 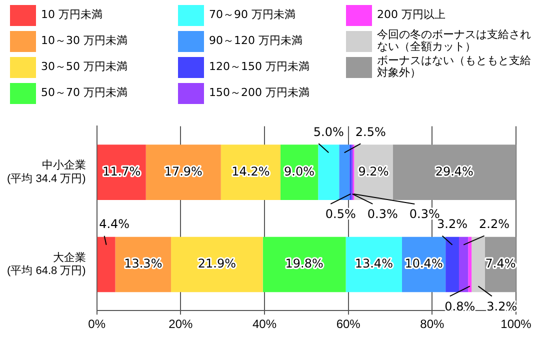 What do you see at coordinates (255, 40) in the screenshot?
I see `legend-label: 90～120 万円未満` at bounding box center [255, 40].